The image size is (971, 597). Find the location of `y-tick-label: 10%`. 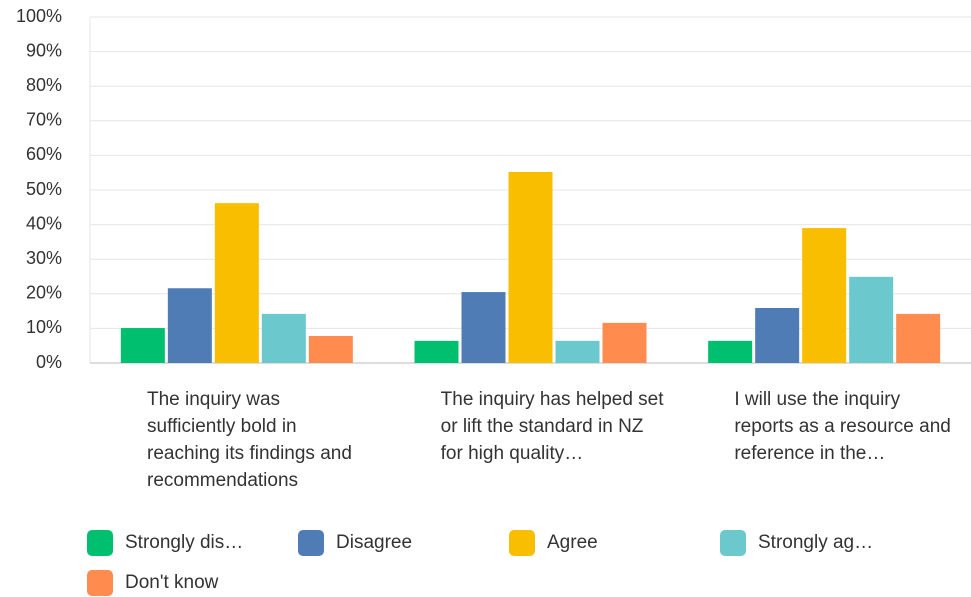

y-tick-label: 10% is located at coordinates (44, 327).